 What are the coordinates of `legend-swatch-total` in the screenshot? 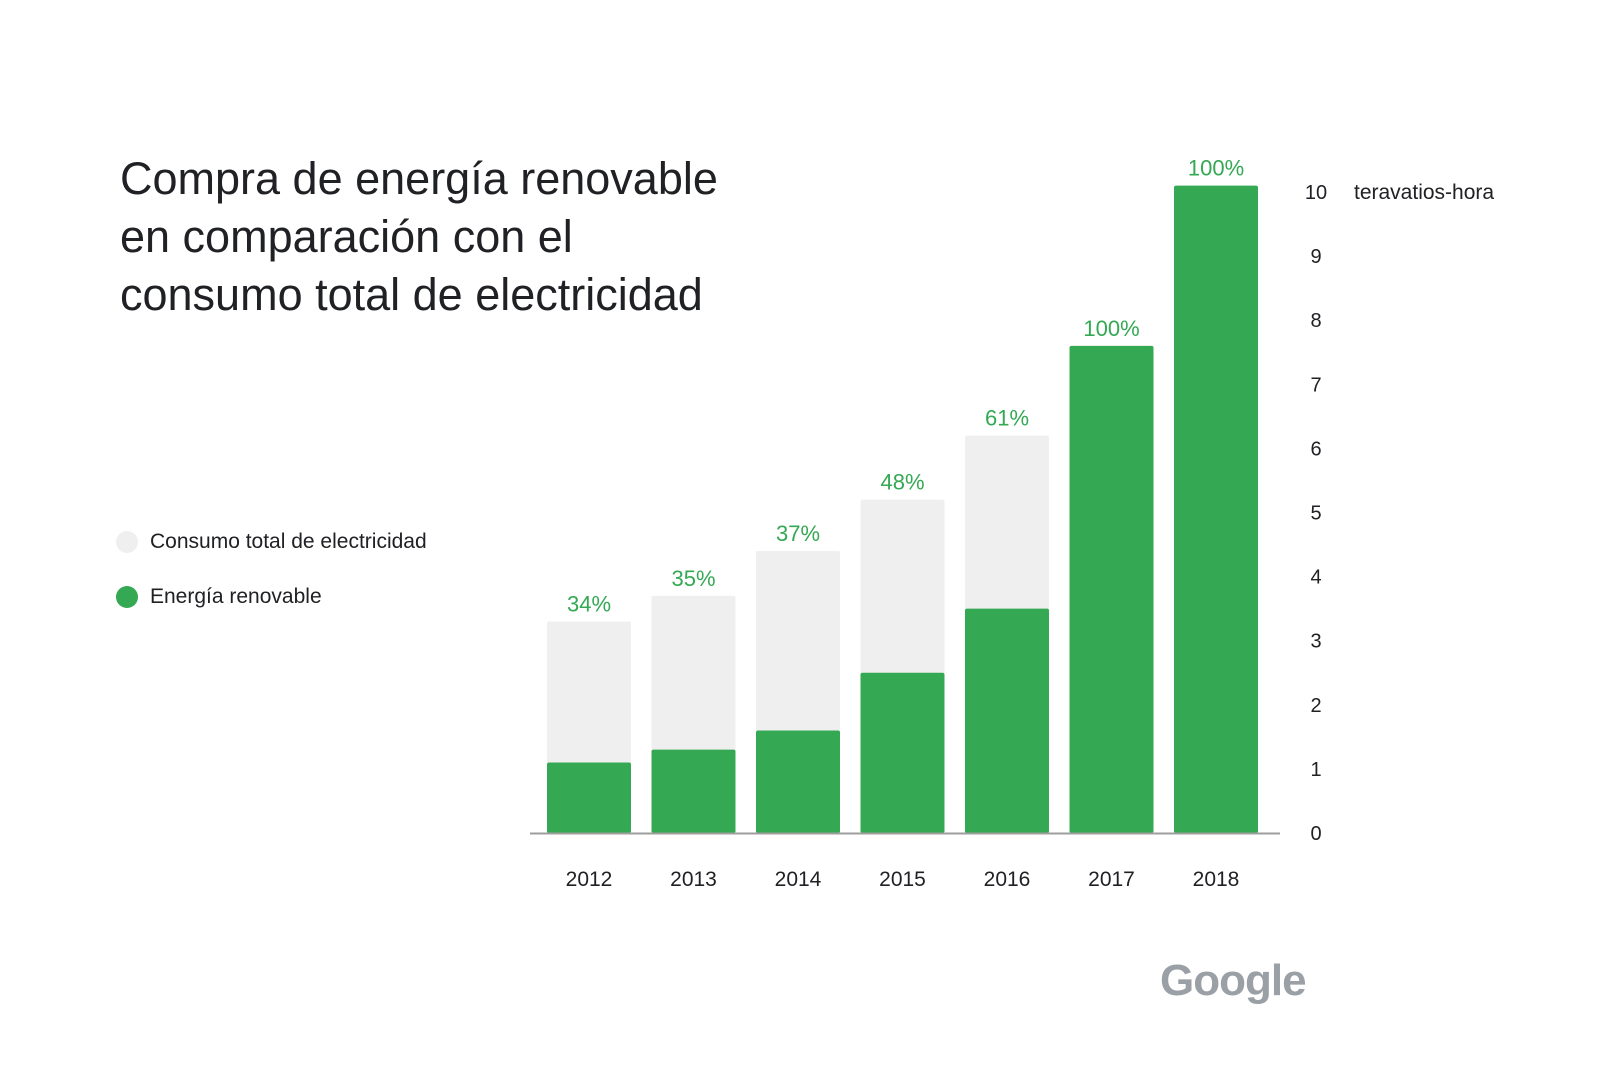 It's located at (127, 542).